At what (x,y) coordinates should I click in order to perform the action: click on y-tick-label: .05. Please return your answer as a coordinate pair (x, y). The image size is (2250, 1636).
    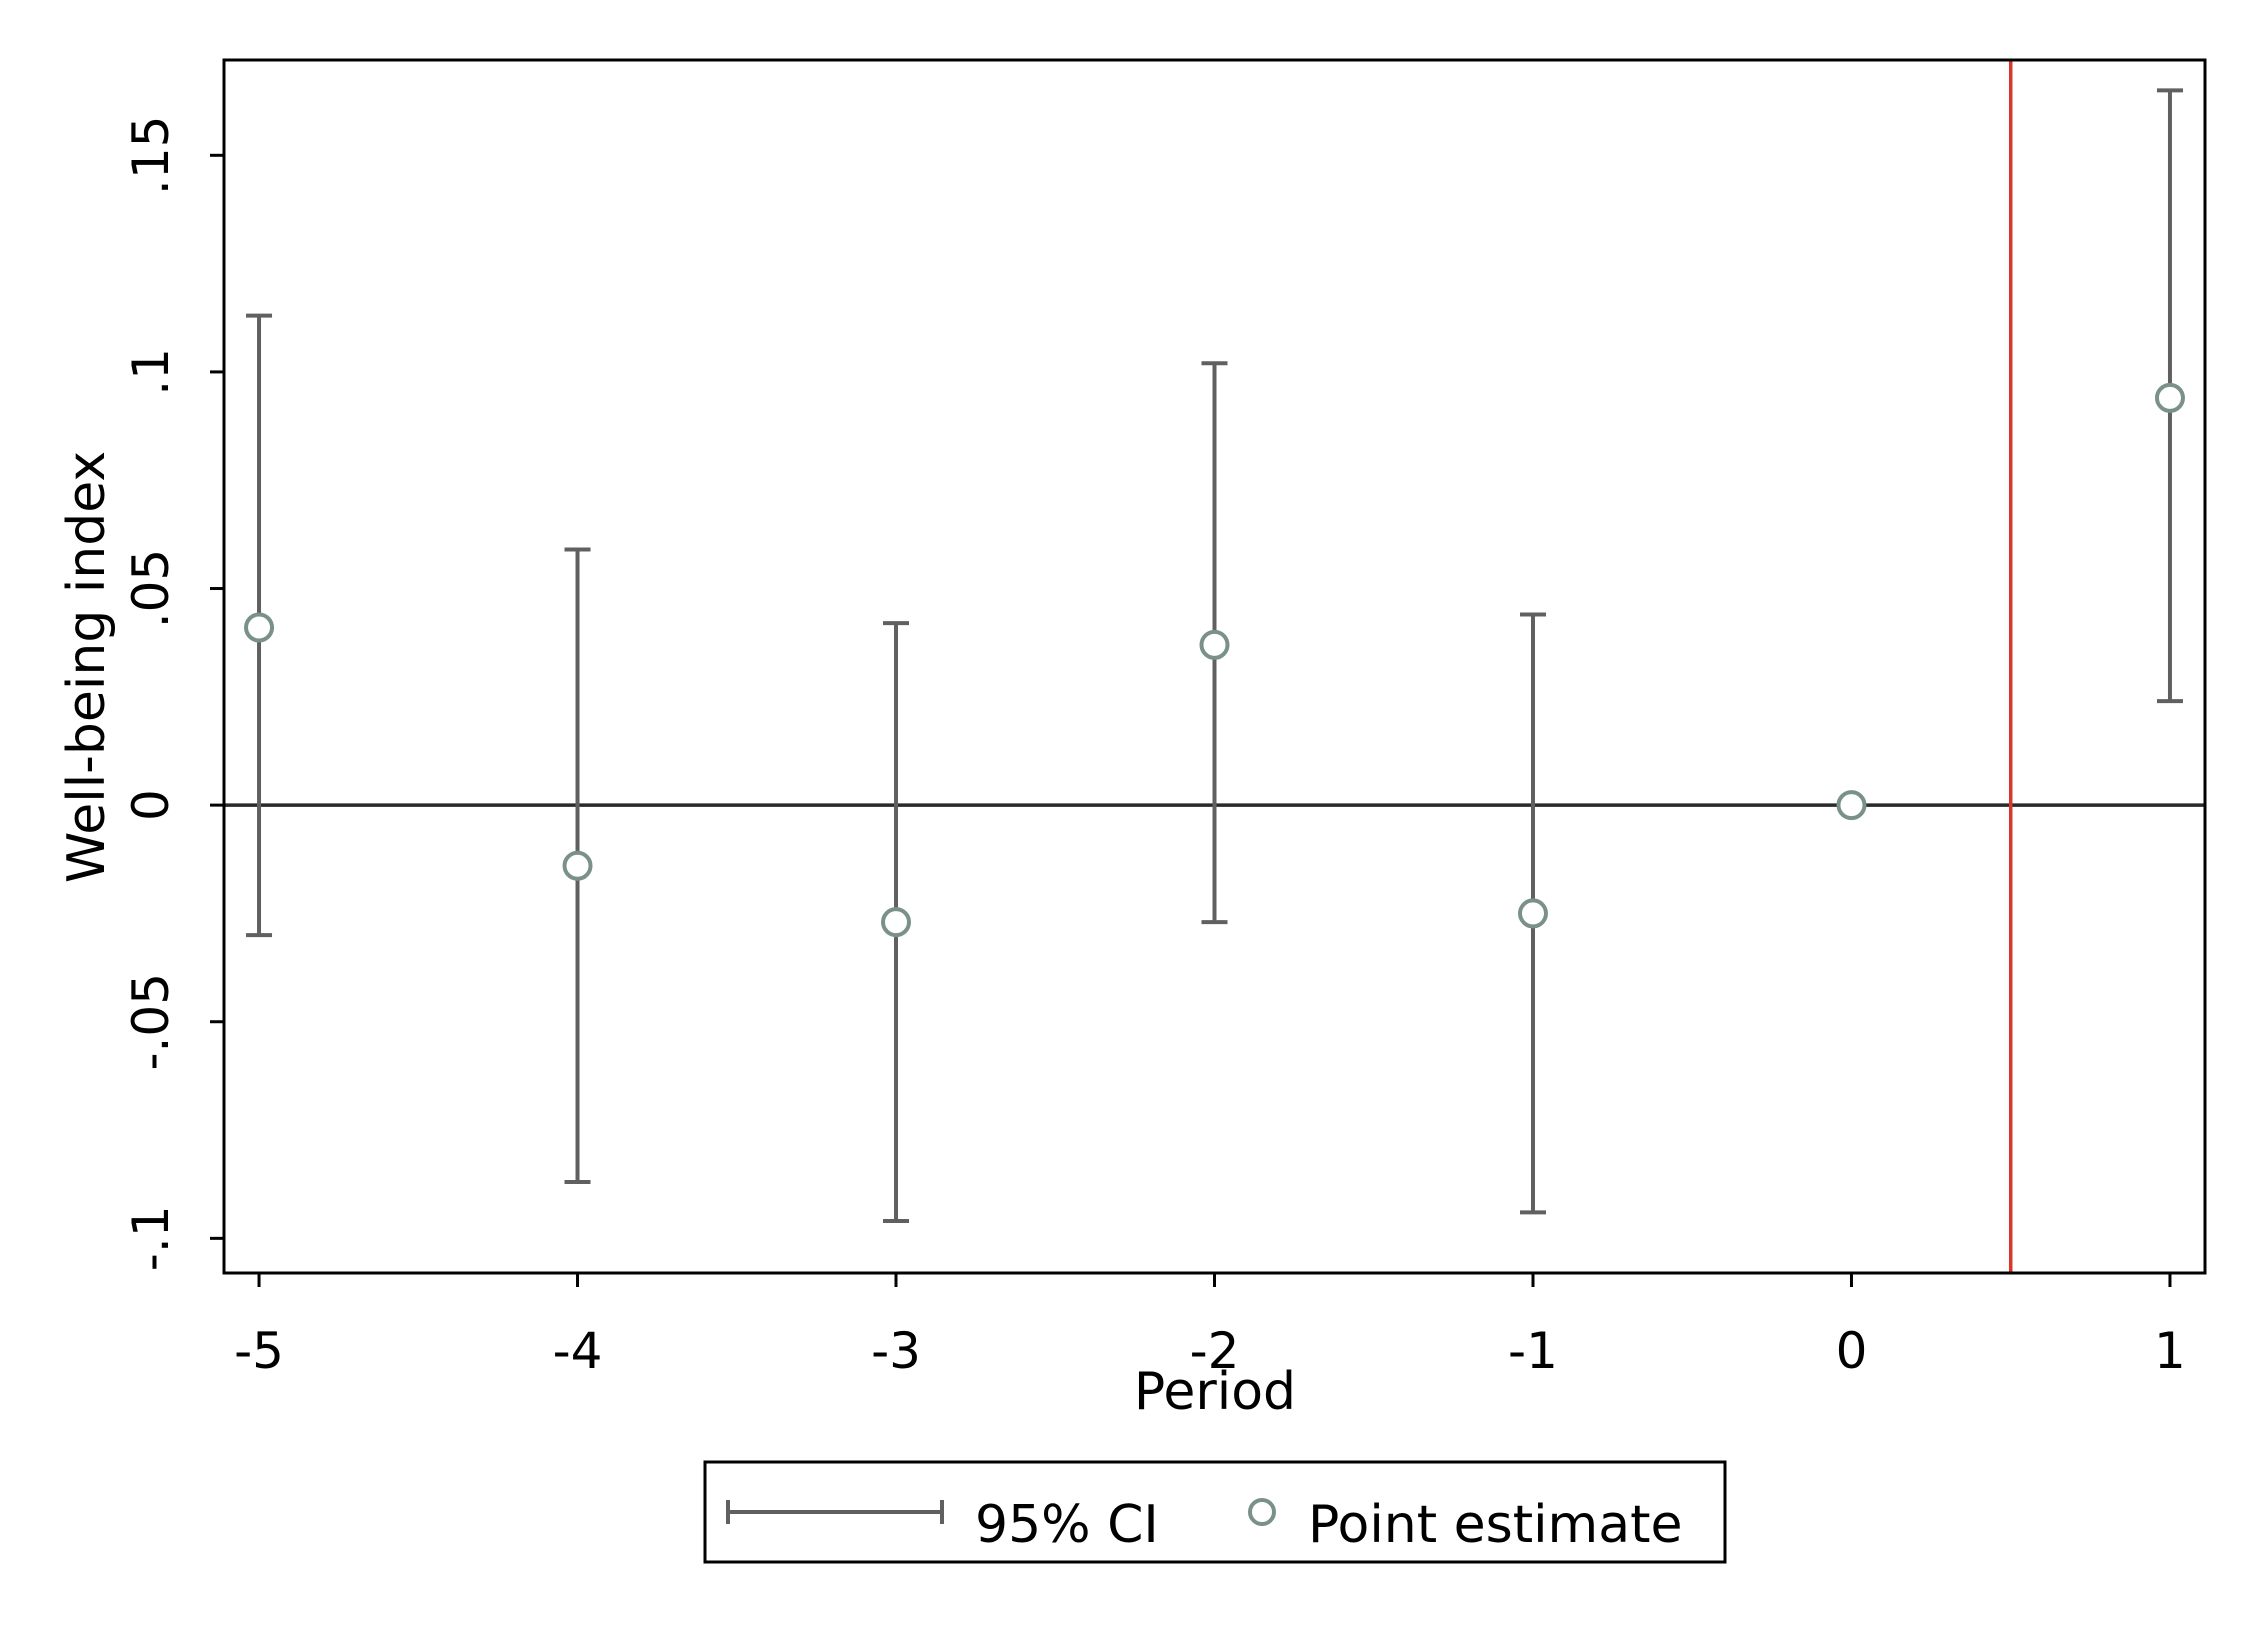
    Looking at the image, I should click on (151, 589).